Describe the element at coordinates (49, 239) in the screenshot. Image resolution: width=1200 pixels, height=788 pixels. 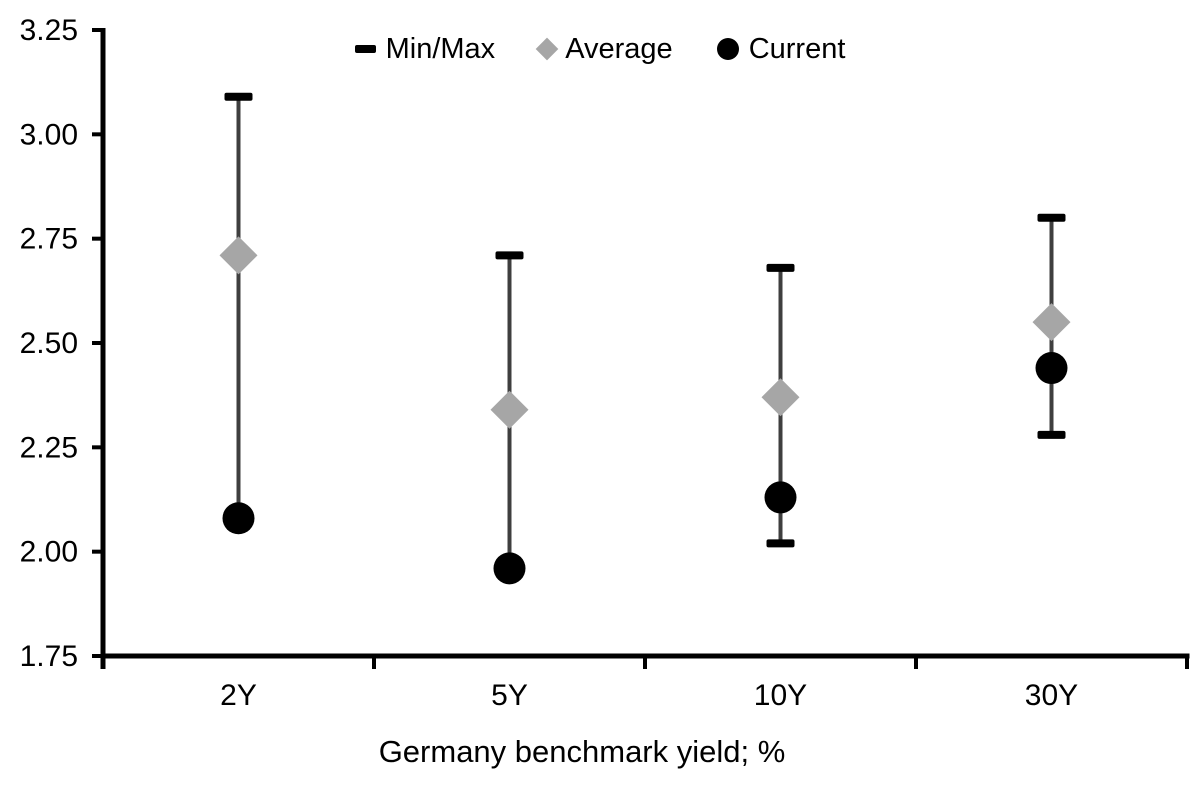
I see `y-tick-label: 2.75` at that location.